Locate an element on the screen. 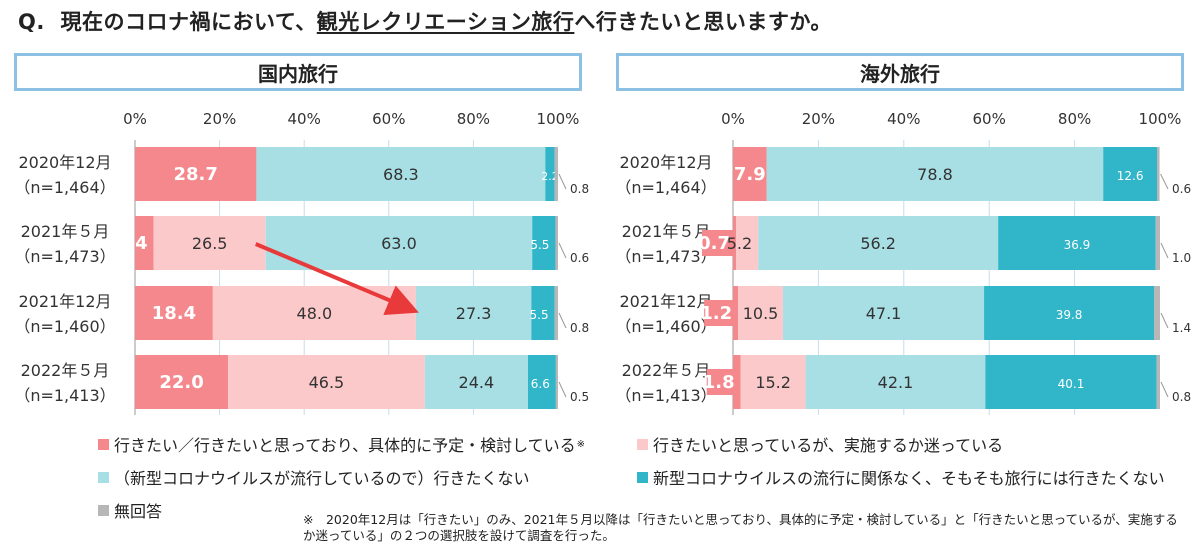 The height and width of the screenshot is (552, 1200). bar-value-label: 1.2 is located at coordinates (716, 313).